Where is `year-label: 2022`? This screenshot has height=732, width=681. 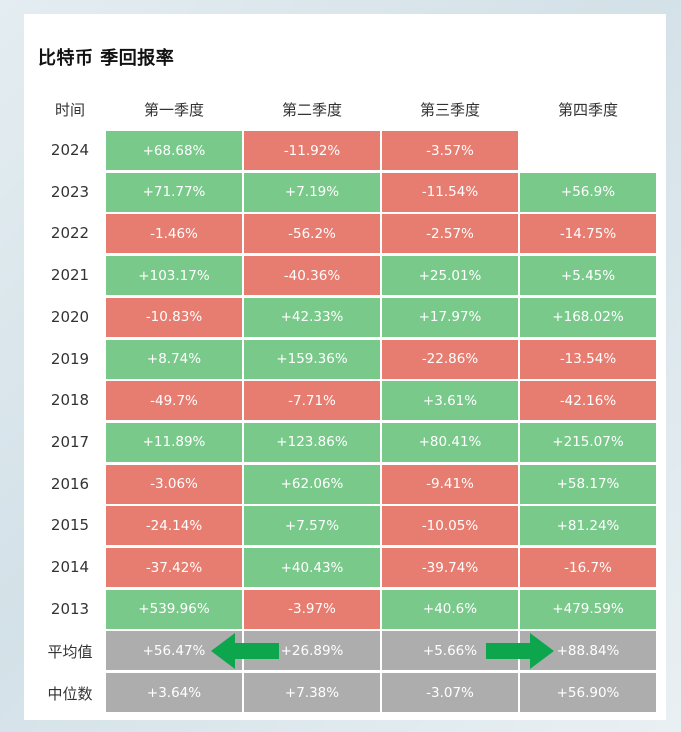
year-label: 2022 is located at coordinates (70, 233).